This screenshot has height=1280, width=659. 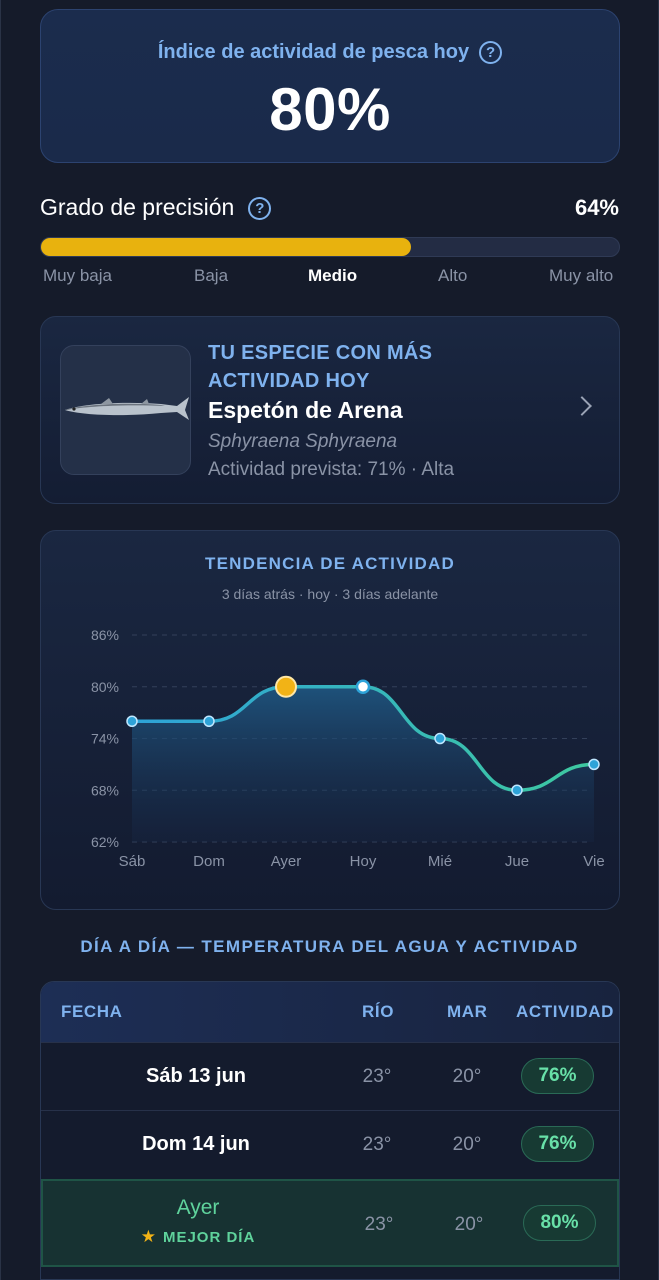 I want to click on species-activity: Actividad prevista: 71% · Alta, so click(x=331, y=469).